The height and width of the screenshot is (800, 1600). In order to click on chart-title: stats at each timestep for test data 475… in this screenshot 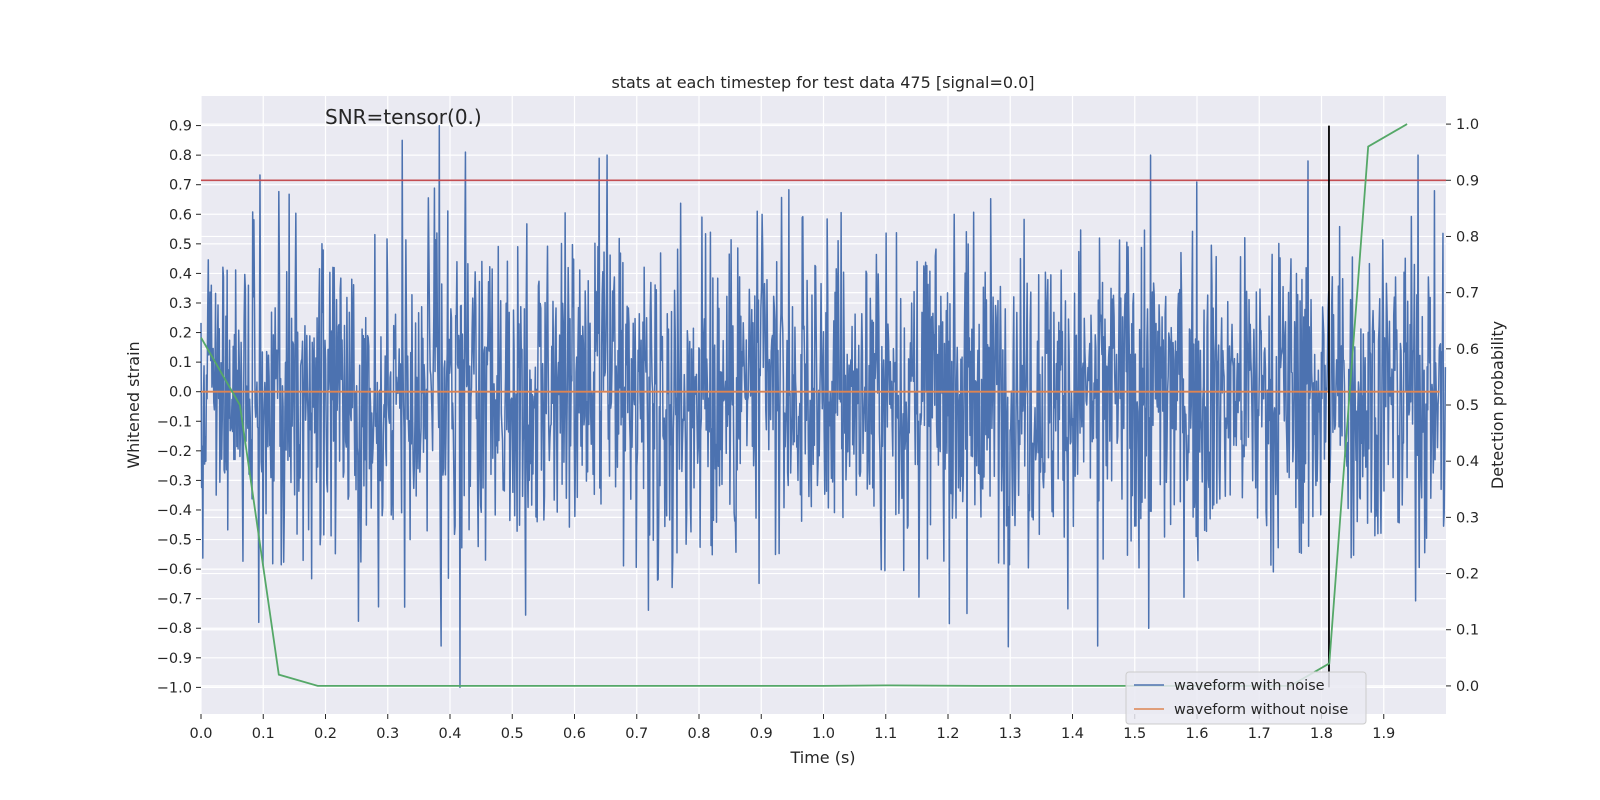, I will do `click(822, 82)`.